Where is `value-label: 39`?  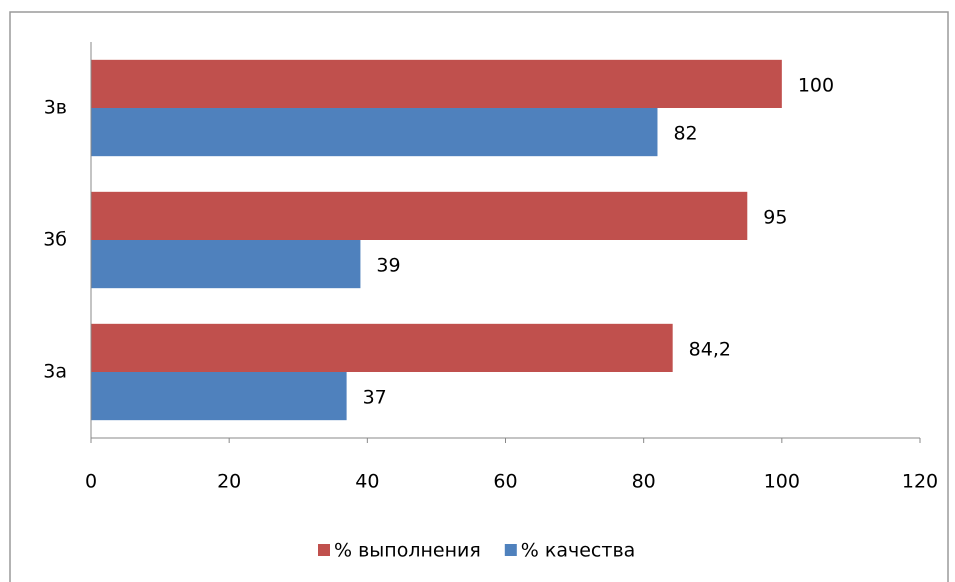 value-label: 39 is located at coordinates (388, 266).